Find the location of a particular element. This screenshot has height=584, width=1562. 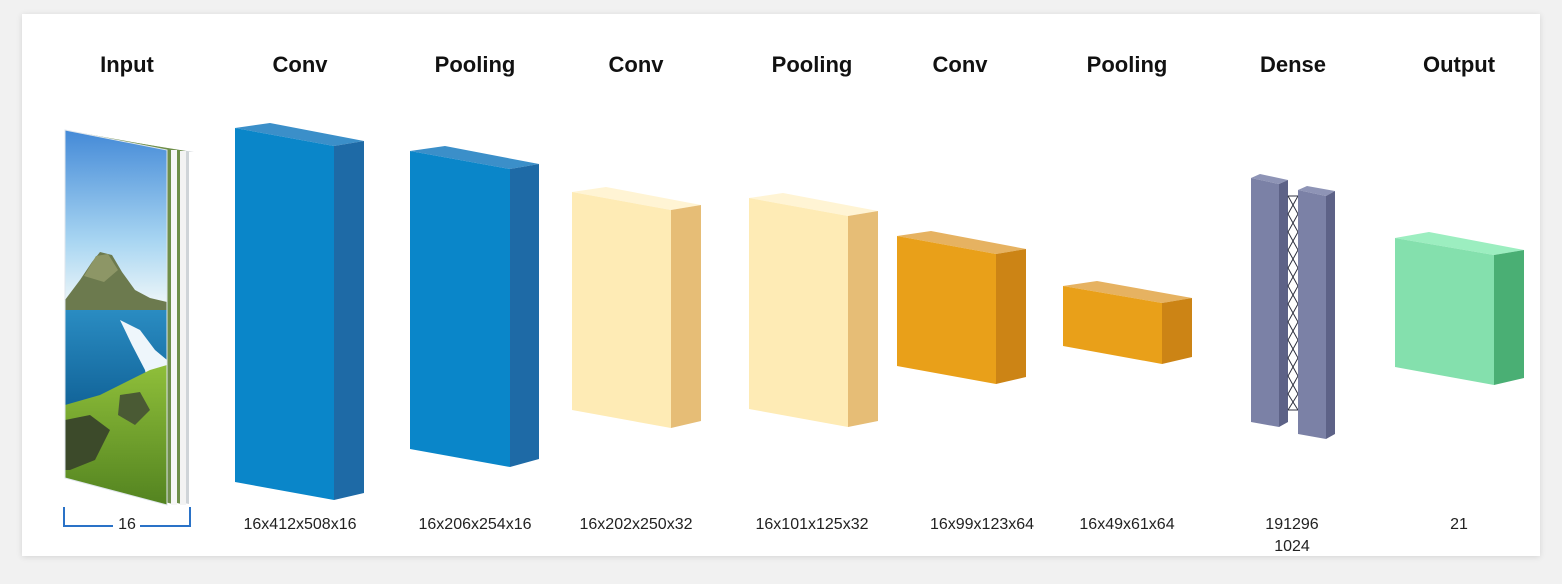

output-block is located at coordinates (1459, 308).